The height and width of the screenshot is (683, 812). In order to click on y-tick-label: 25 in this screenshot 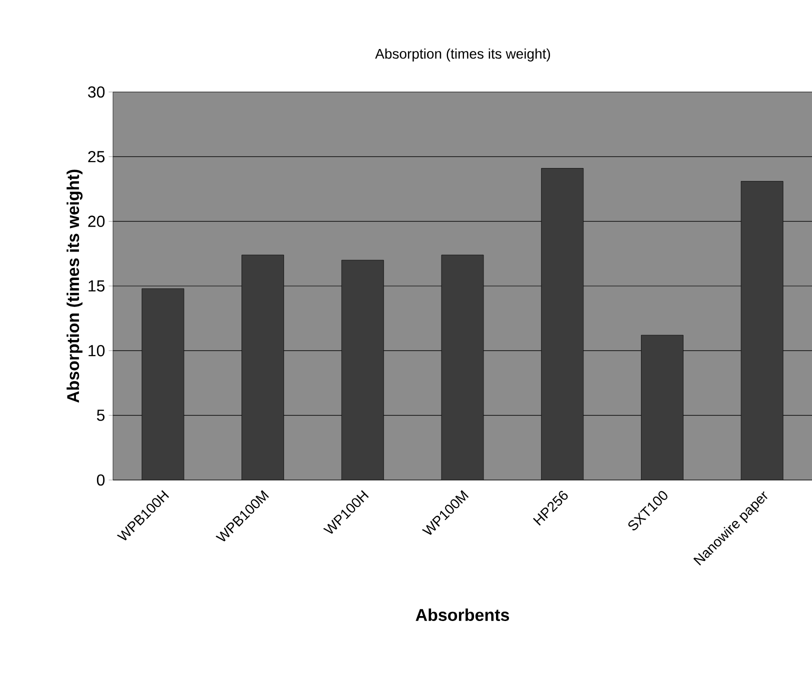, I will do `click(96, 156)`.